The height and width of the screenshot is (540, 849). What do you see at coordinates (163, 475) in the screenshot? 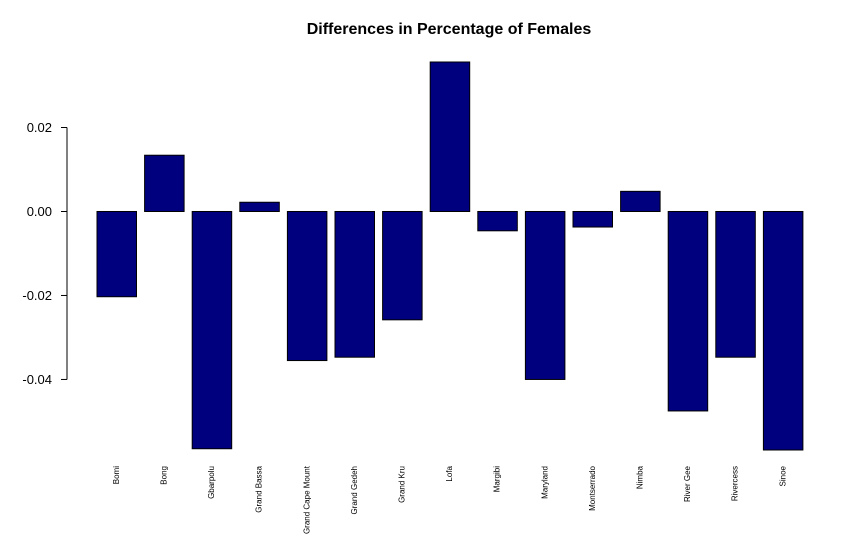
I see `x-tick-label: Bong` at bounding box center [163, 475].